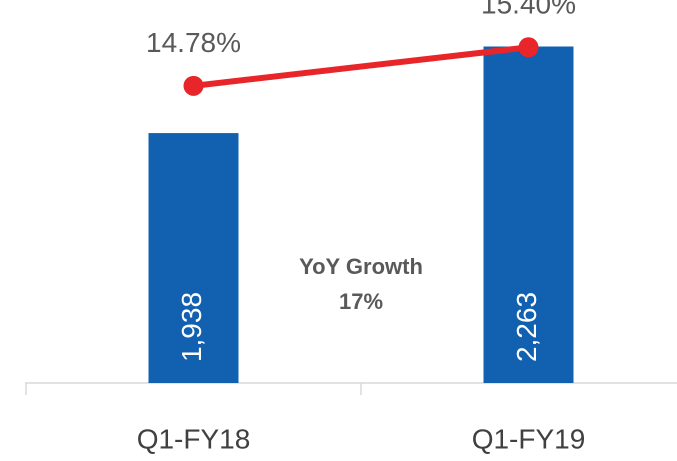 The width and height of the screenshot is (677, 461). I want to click on x-tick-label: Q1-FY18, so click(194, 438).